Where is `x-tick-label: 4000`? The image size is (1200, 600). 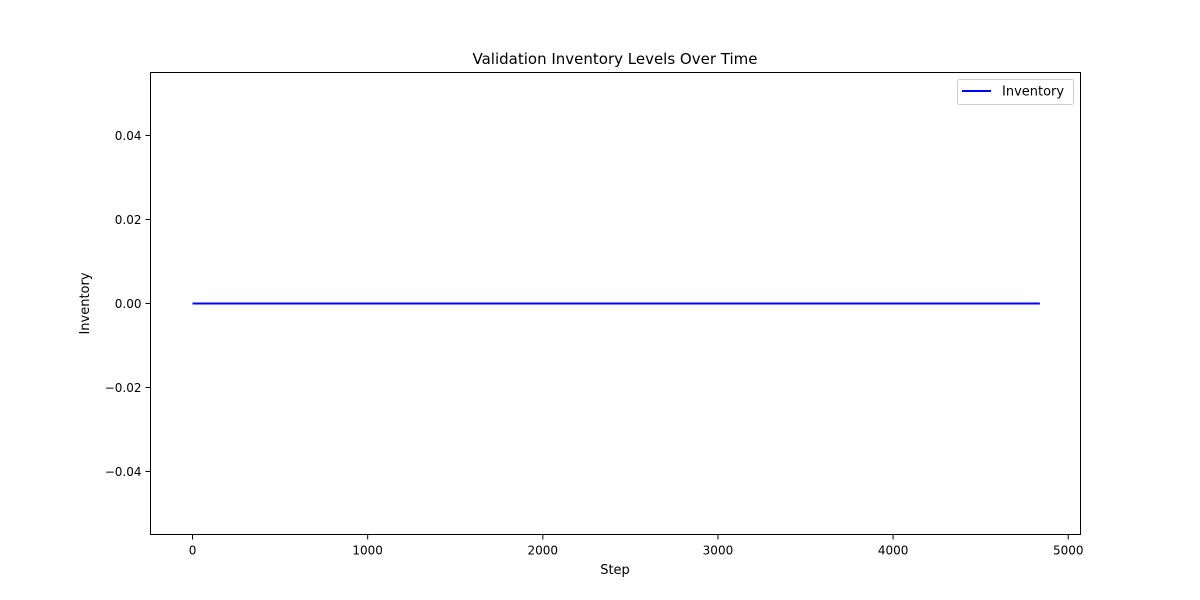 x-tick-label: 4000 is located at coordinates (893, 551).